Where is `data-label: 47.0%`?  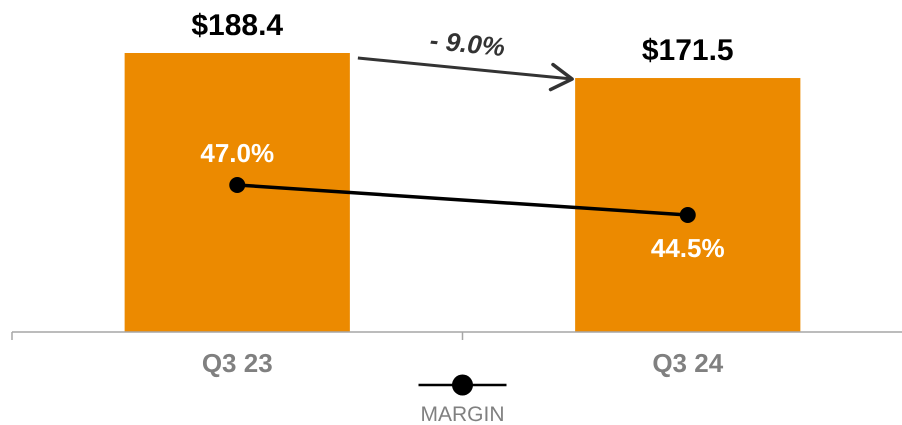 data-label: 47.0% is located at coordinates (237, 153).